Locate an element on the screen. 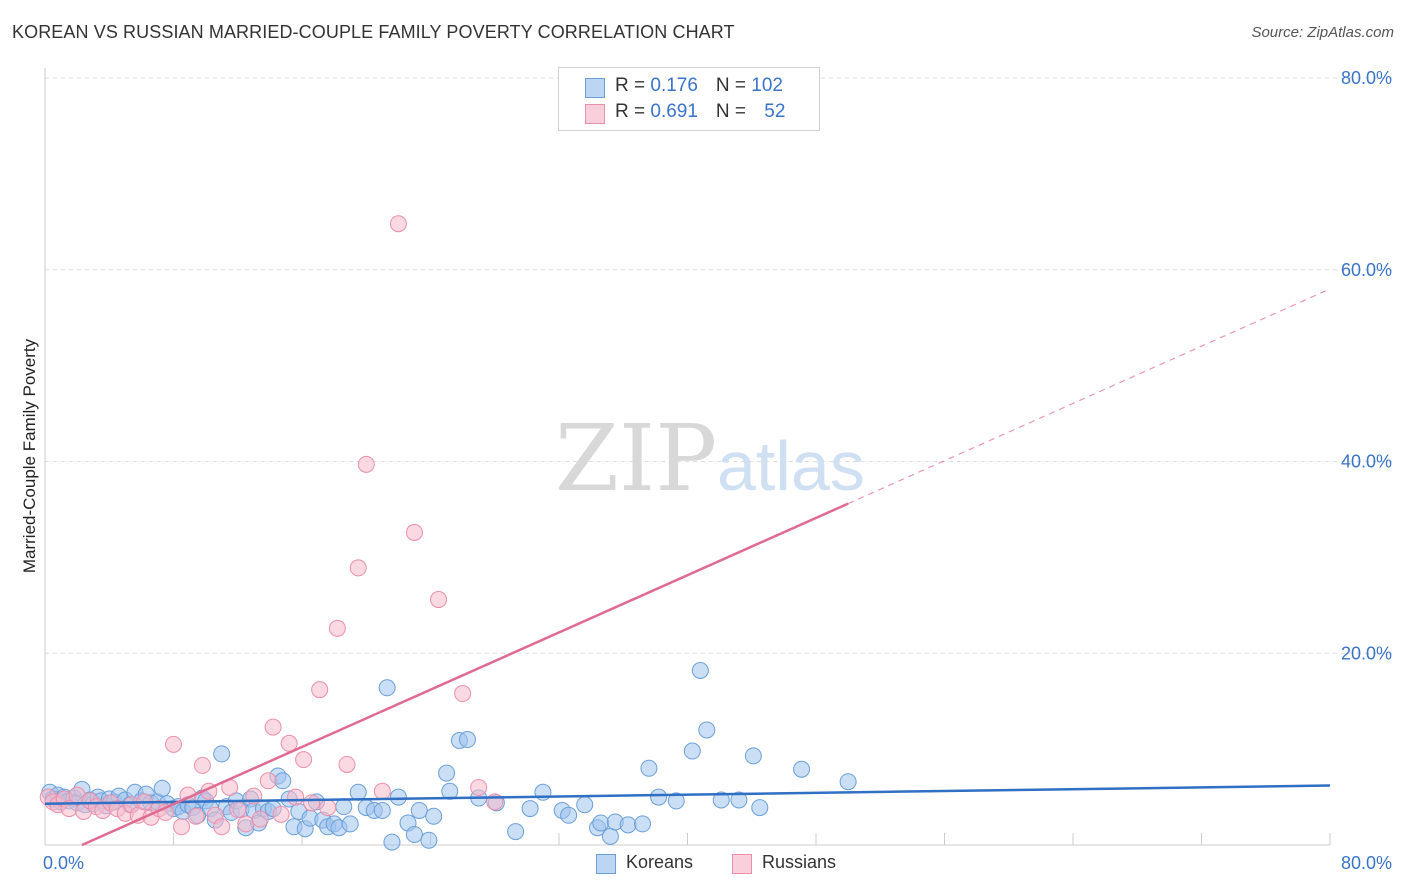 This screenshot has height=892, width=1406. x-tick-label-1: 80.0% is located at coordinates (1366, 863).